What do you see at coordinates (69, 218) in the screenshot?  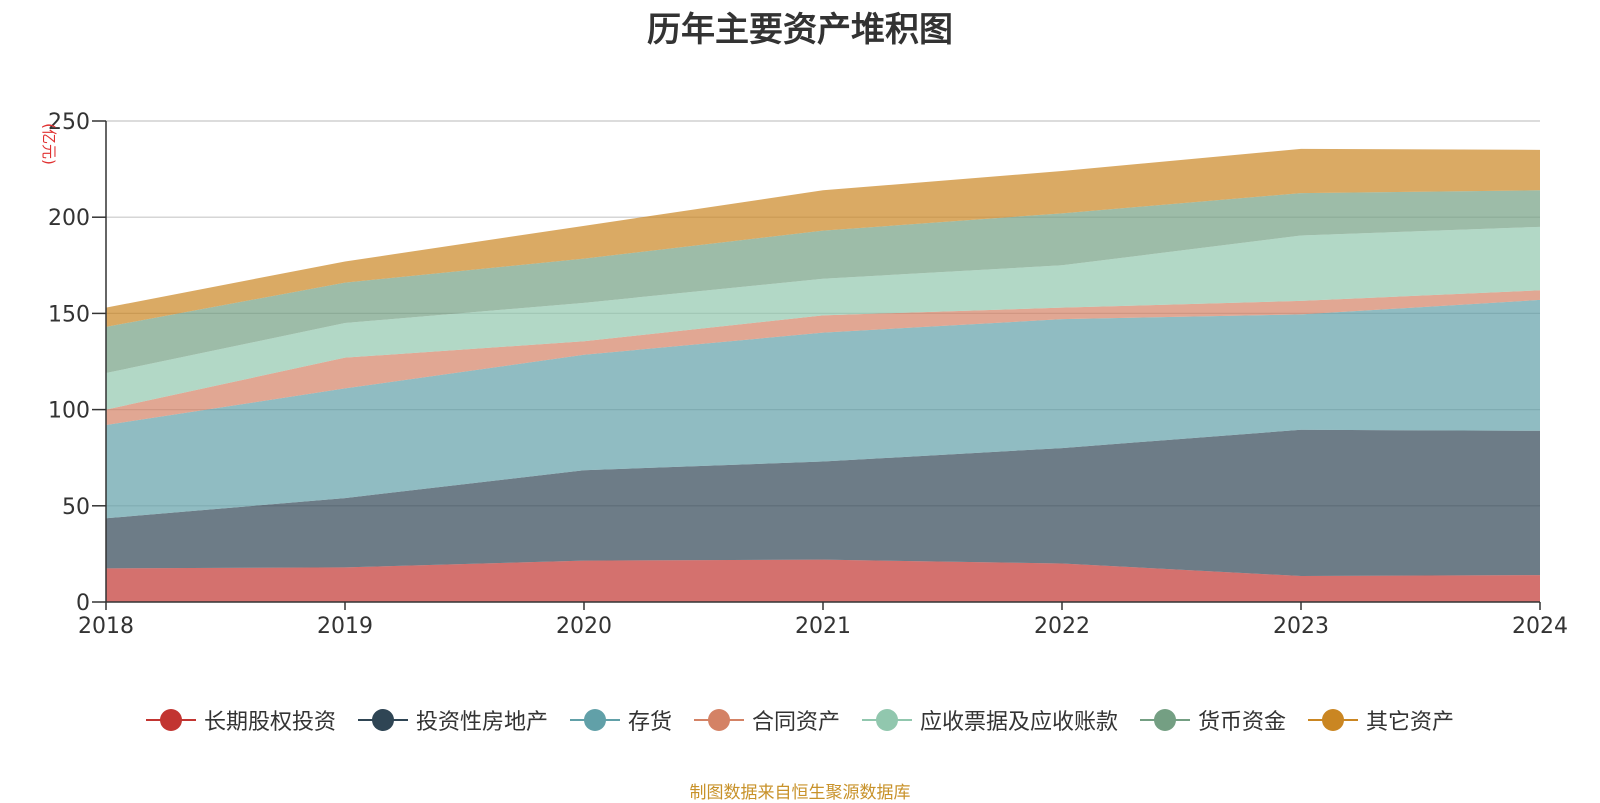 I see `y-tick-label: 200` at bounding box center [69, 218].